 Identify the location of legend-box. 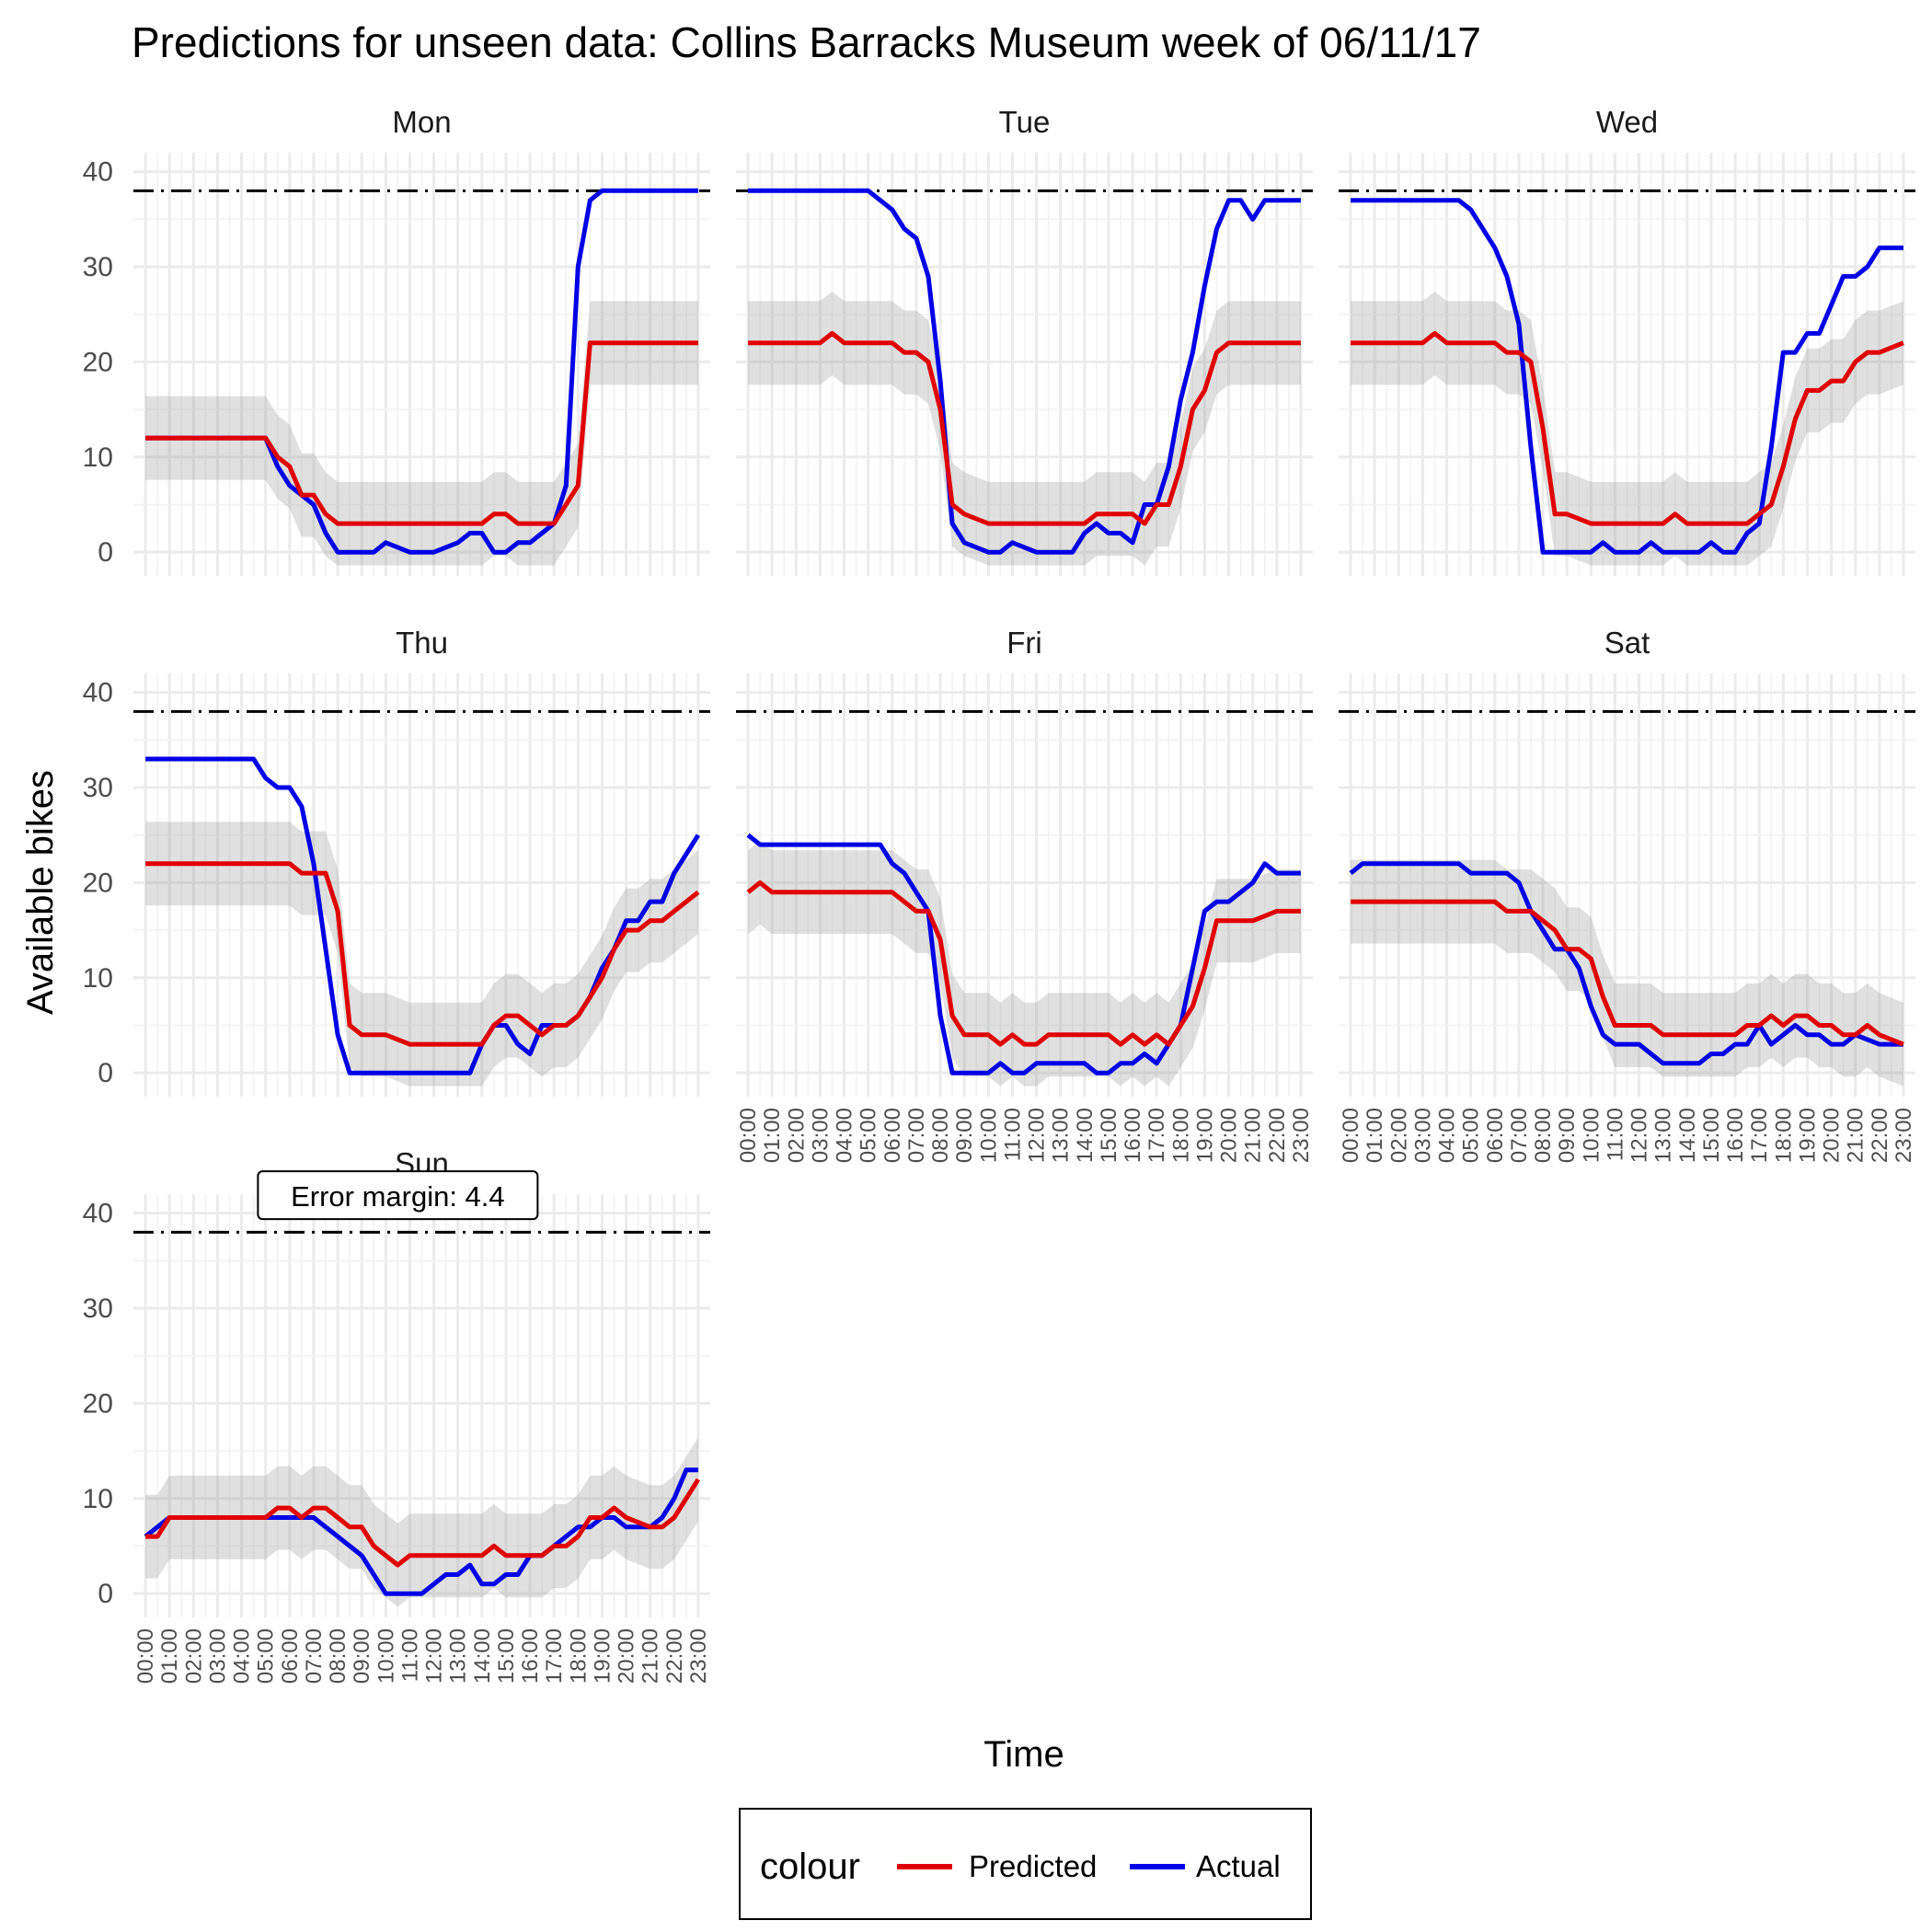
(1025, 1864).